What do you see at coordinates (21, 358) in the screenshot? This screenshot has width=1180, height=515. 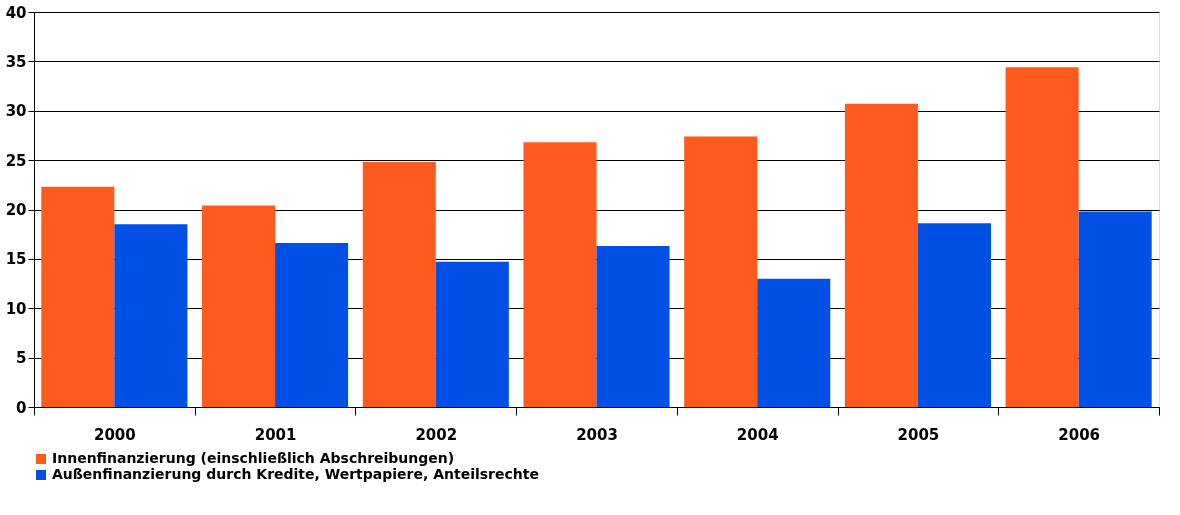 I see `y-tick-label: 5` at bounding box center [21, 358].